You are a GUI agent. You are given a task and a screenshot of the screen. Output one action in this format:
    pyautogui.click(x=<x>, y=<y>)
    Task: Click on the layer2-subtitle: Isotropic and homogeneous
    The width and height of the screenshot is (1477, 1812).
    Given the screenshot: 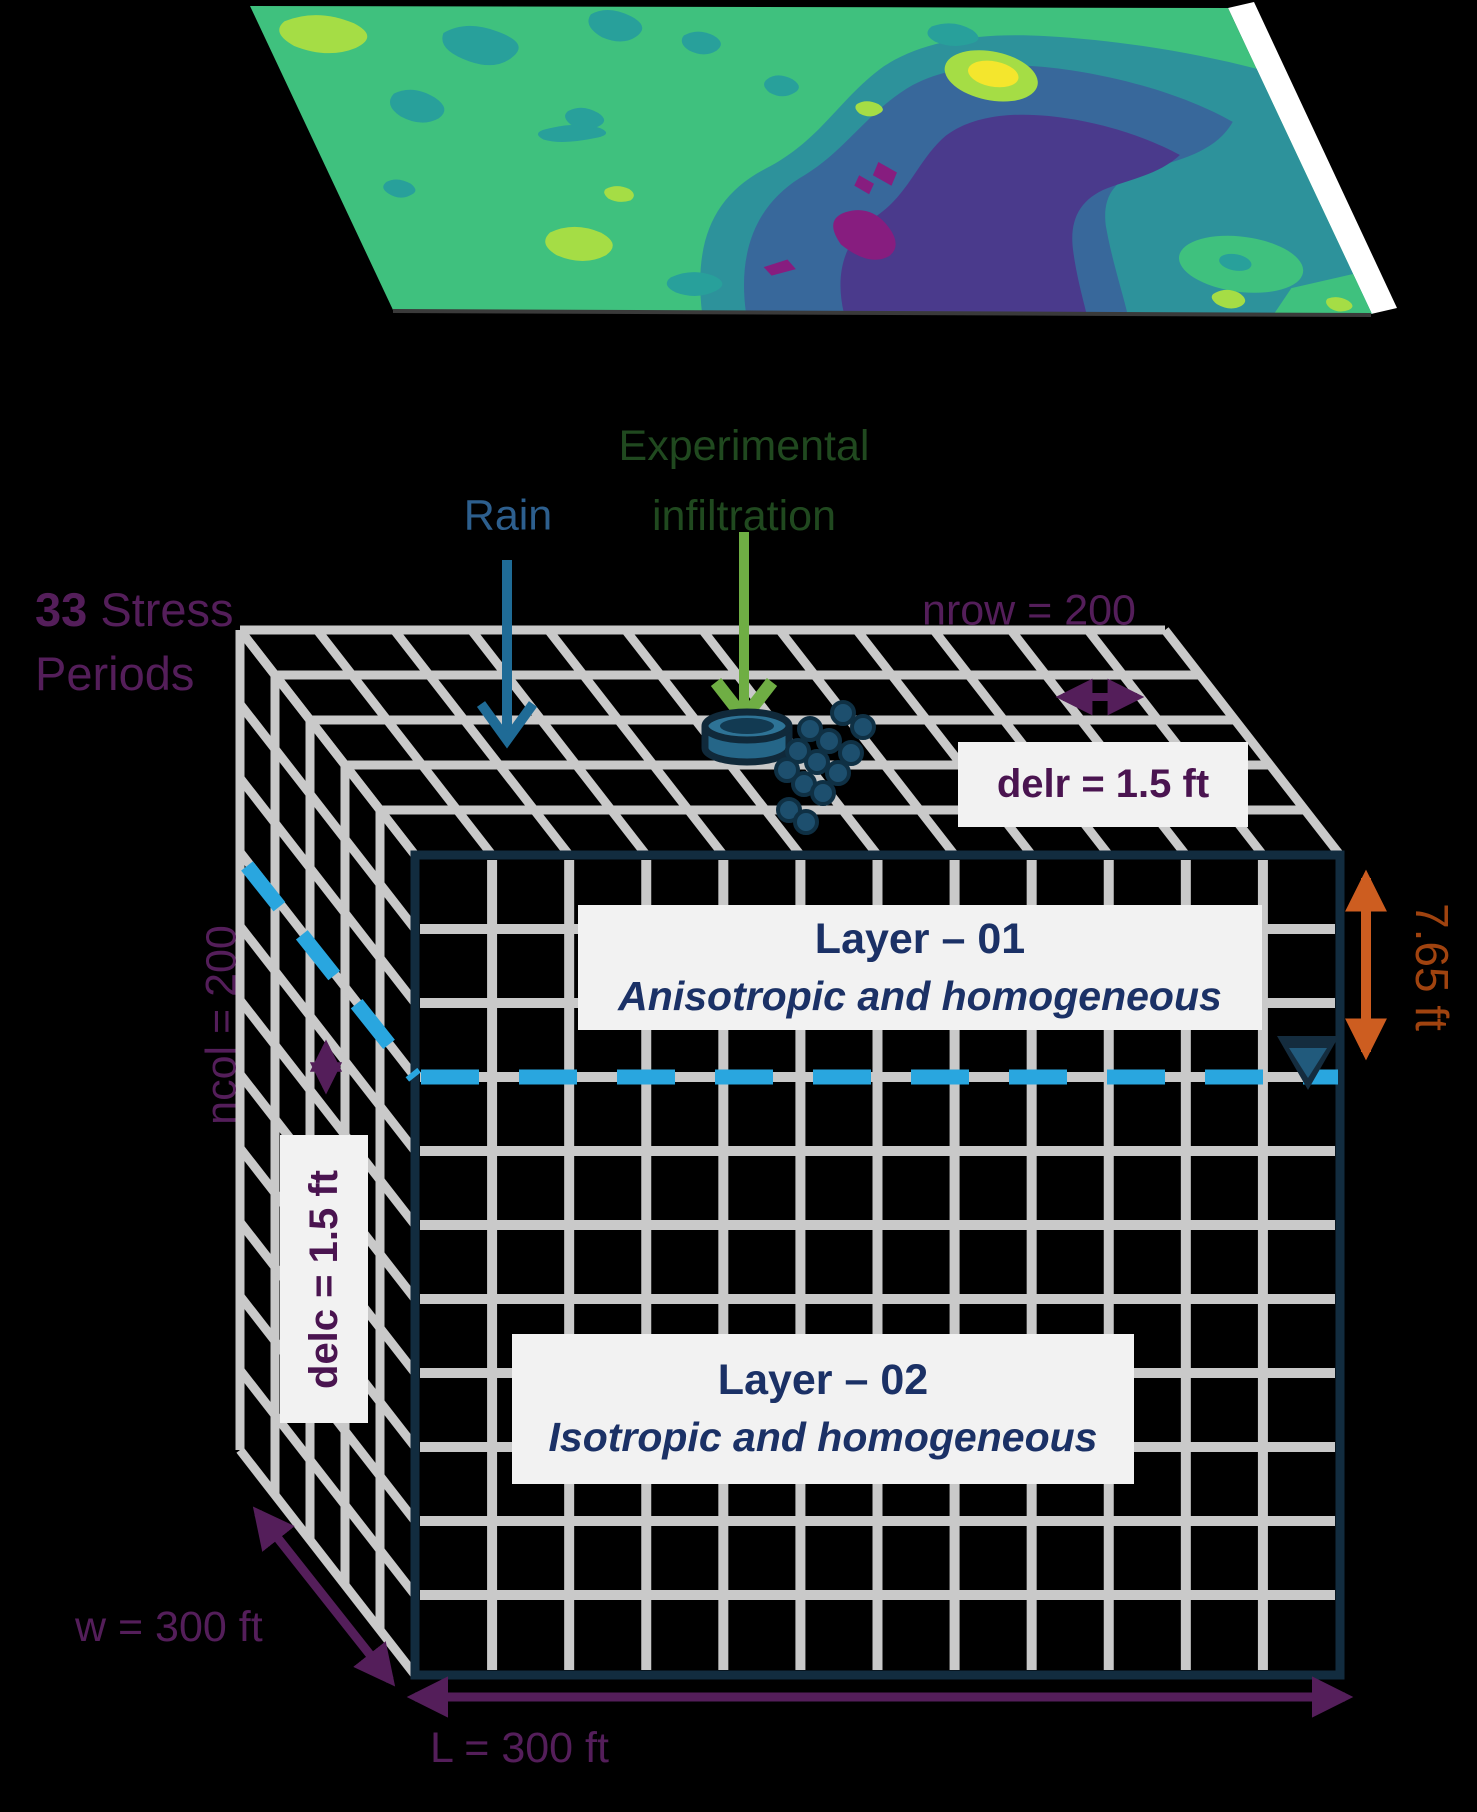 What is the action you would take?
    pyautogui.click(x=823, y=1437)
    